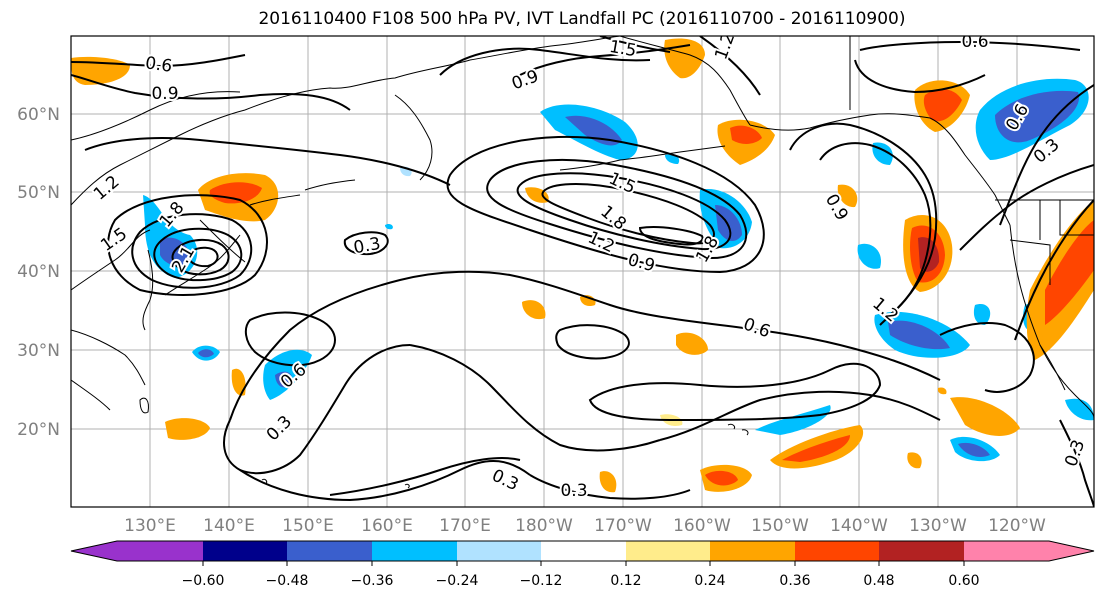 The width and height of the screenshot is (1105, 601). What do you see at coordinates (413, 137) in the screenshot?
I see `coast-kamchatka` at bounding box center [413, 137].